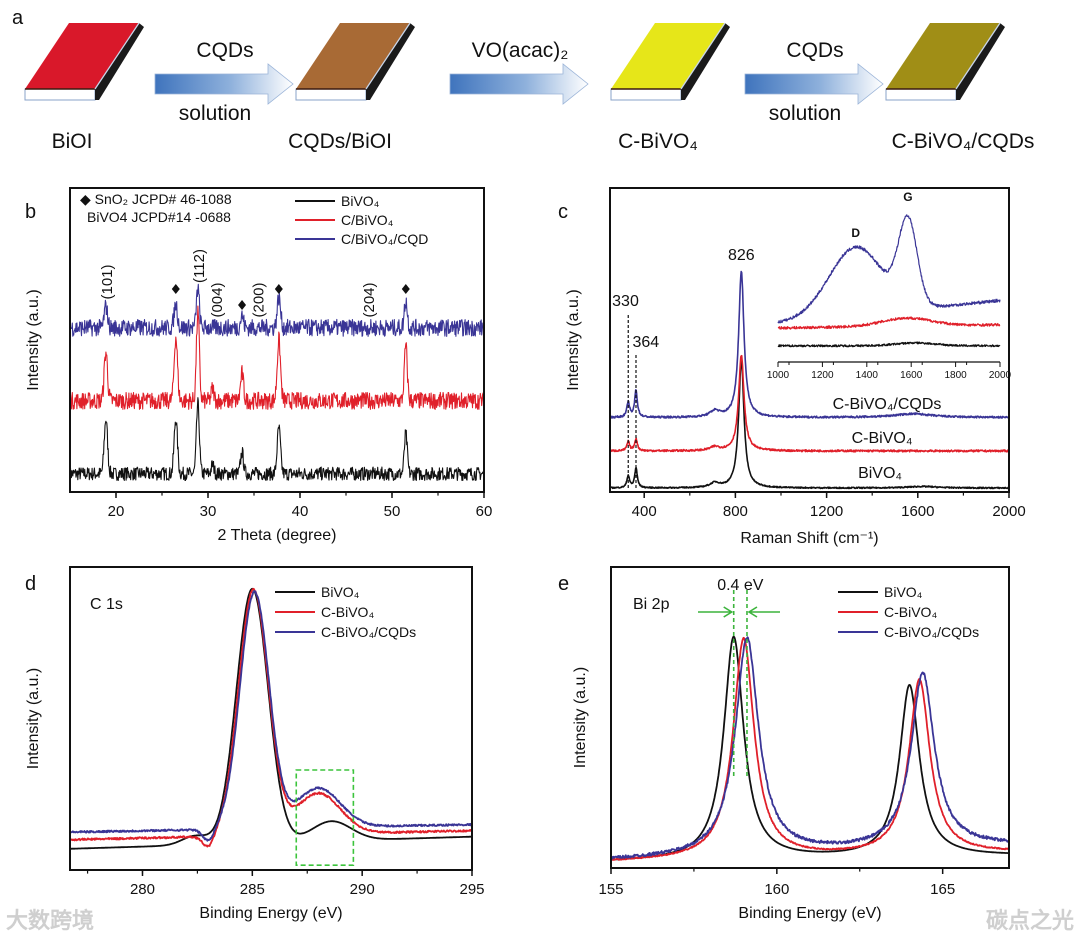 This screenshot has width=1080, height=932. I want to click on x-tick-label: 165, so click(942, 889).